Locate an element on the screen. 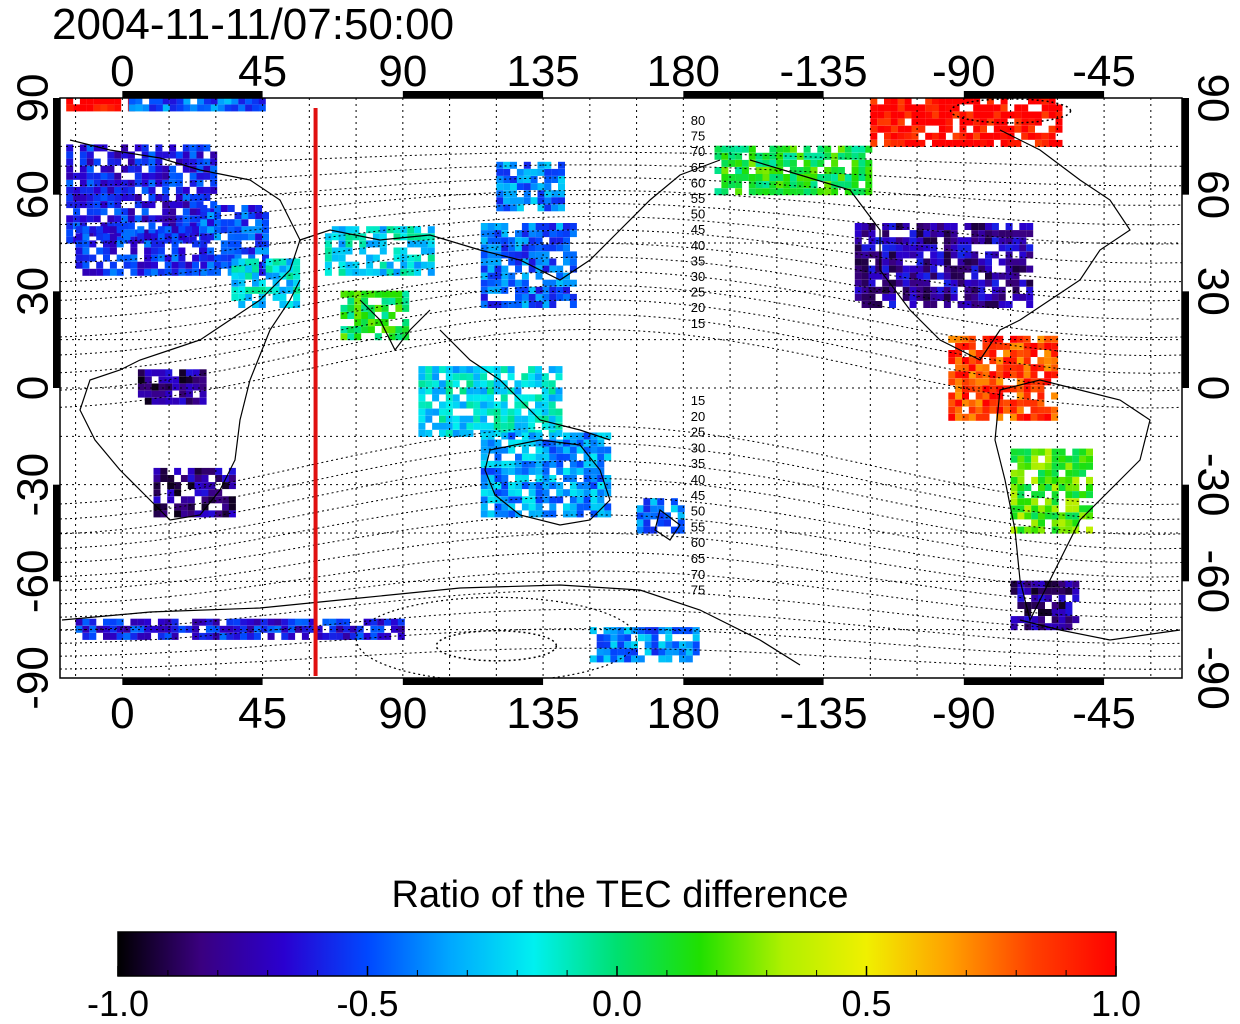 The height and width of the screenshot is (1024, 1240). y-tick-label-right: 30 is located at coordinates (1212, 291).